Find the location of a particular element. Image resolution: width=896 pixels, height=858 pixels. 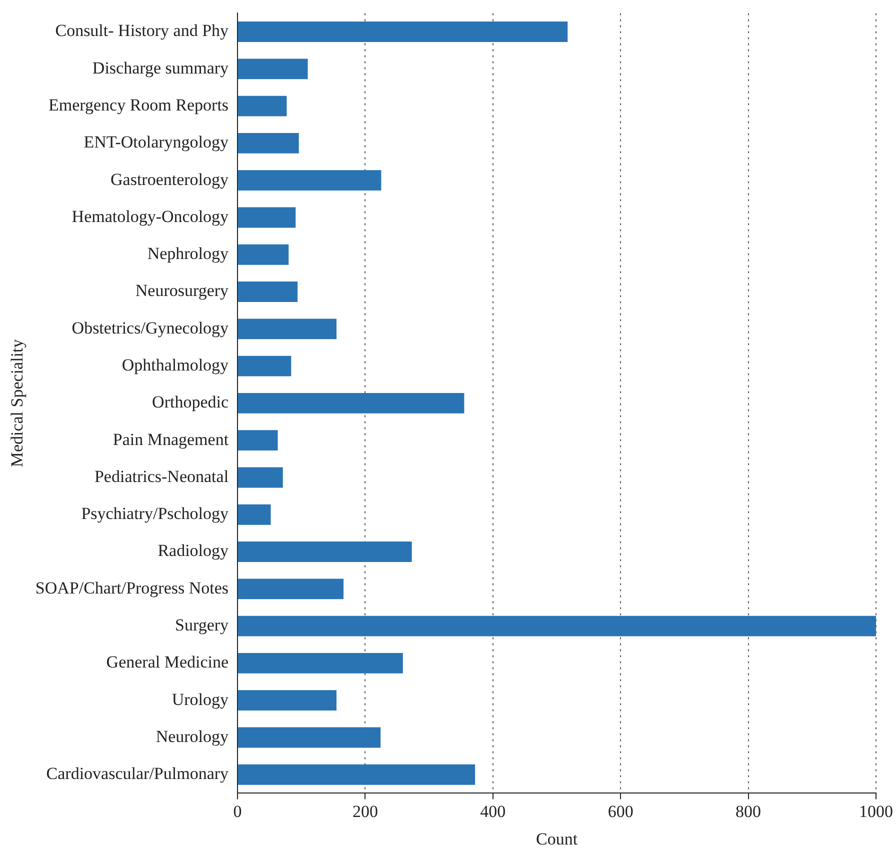

y-tick-label: Ophthalmology is located at coordinates (176, 365).